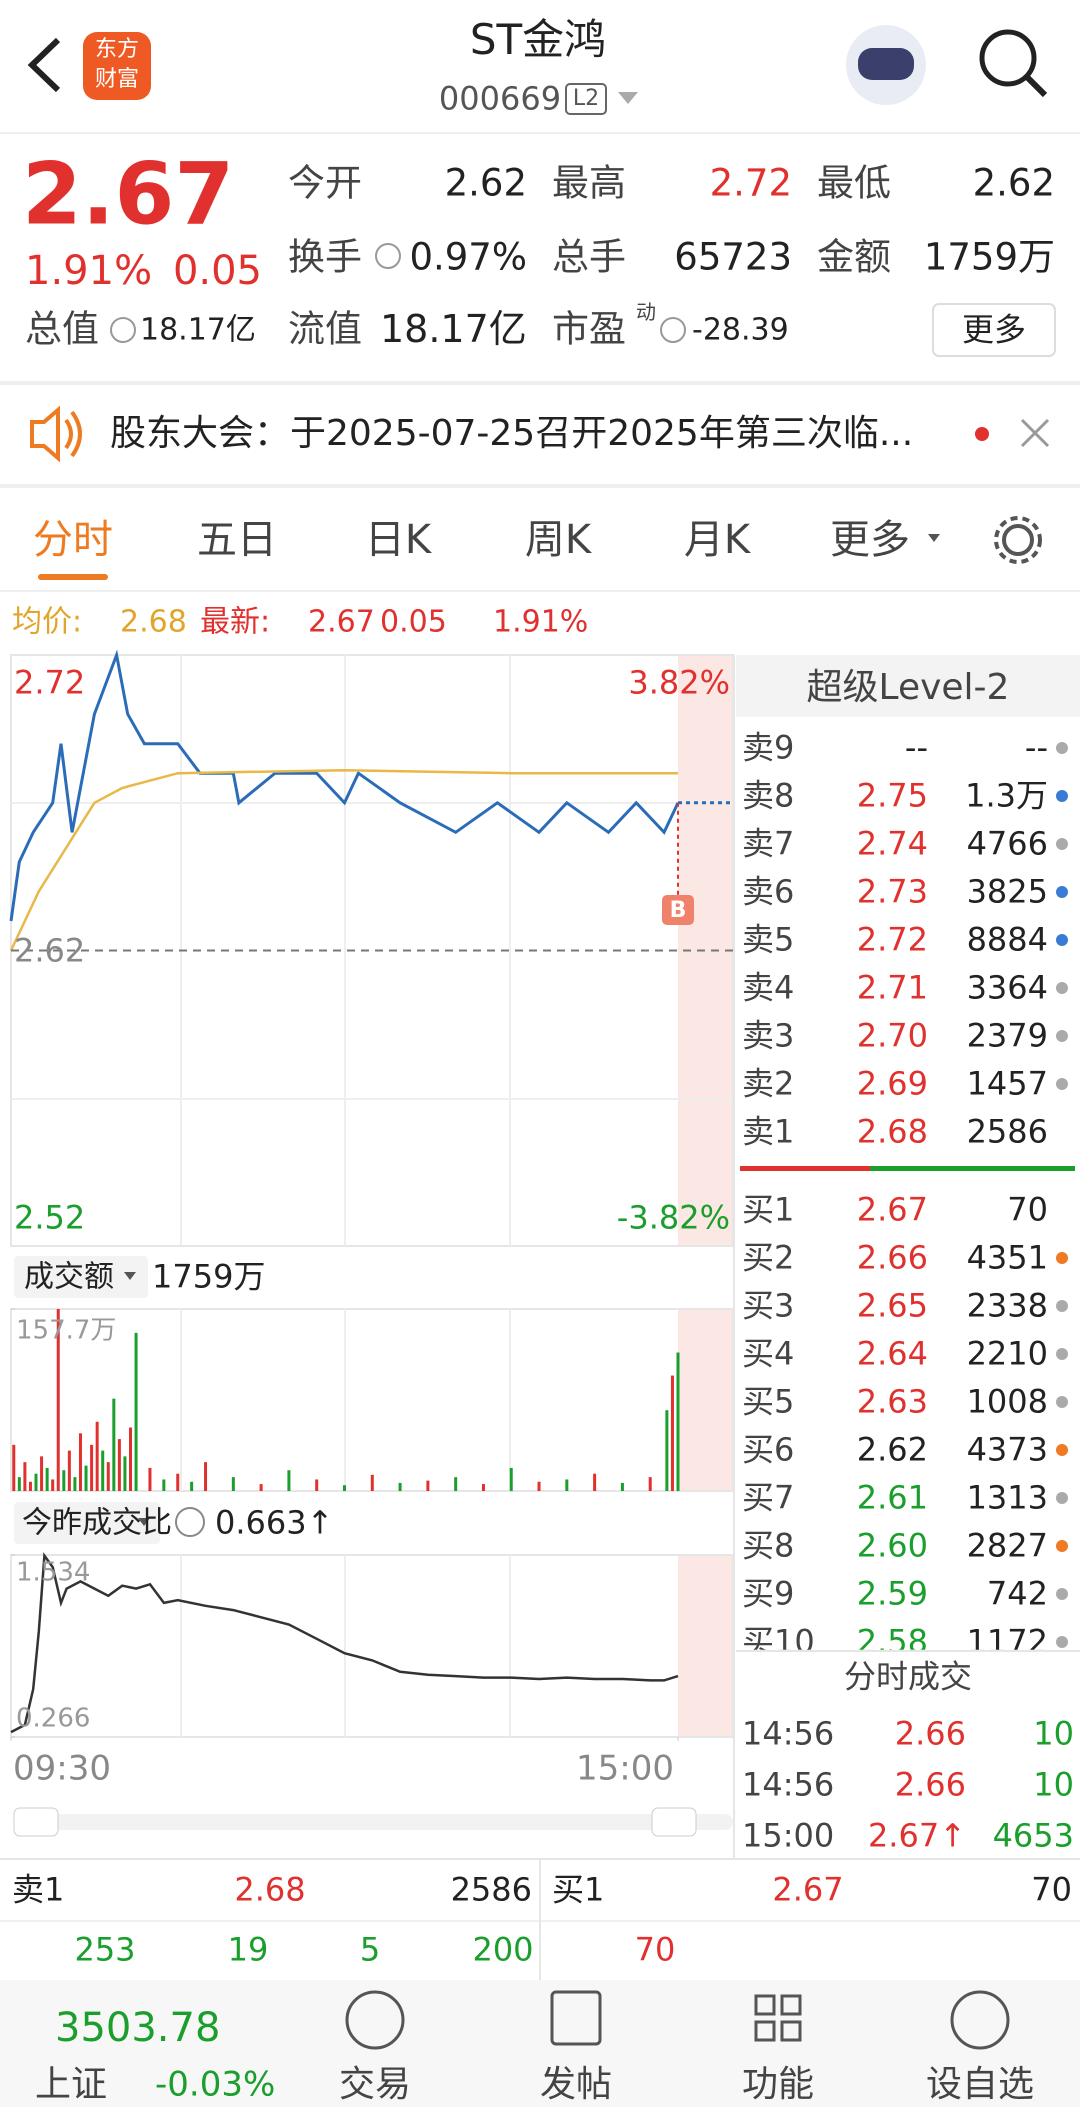 This screenshot has height=2107, width=1080. What do you see at coordinates (576, 2085) in the screenshot?
I see `nav-item: 发帖` at bounding box center [576, 2085].